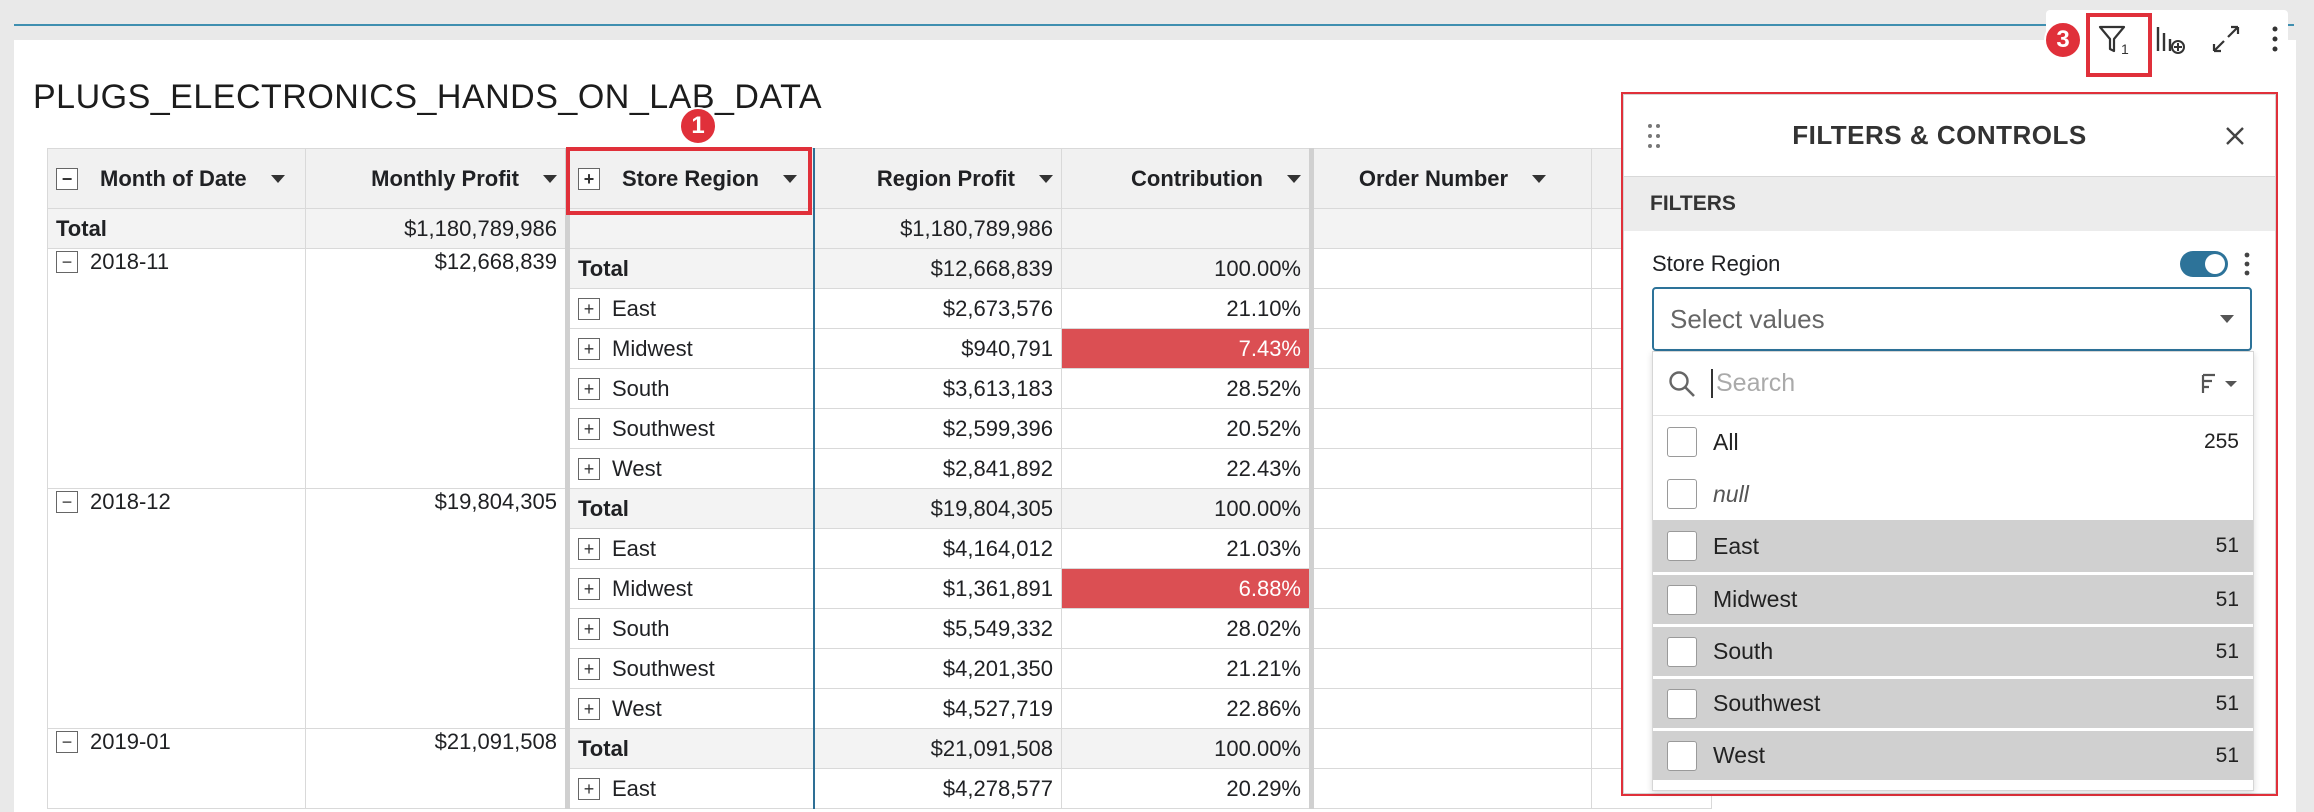 This screenshot has width=2314, height=812. What do you see at coordinates (176, 768) in the screenshot?
I see `month-cell: −2019-01` at bounding box center [176, 768].